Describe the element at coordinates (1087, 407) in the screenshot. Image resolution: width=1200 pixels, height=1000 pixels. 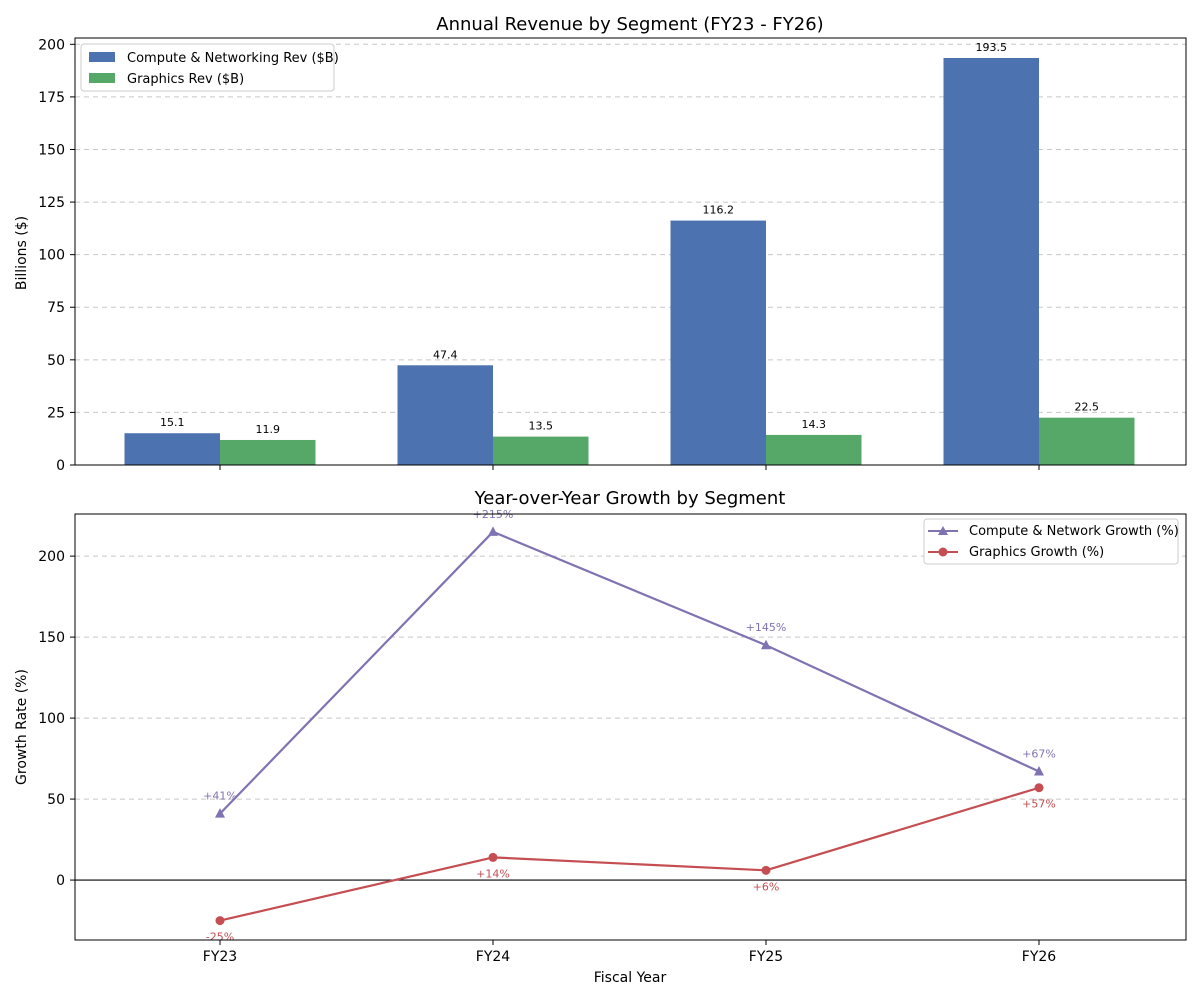
I see `bar-value-label: 22.5` at that location.